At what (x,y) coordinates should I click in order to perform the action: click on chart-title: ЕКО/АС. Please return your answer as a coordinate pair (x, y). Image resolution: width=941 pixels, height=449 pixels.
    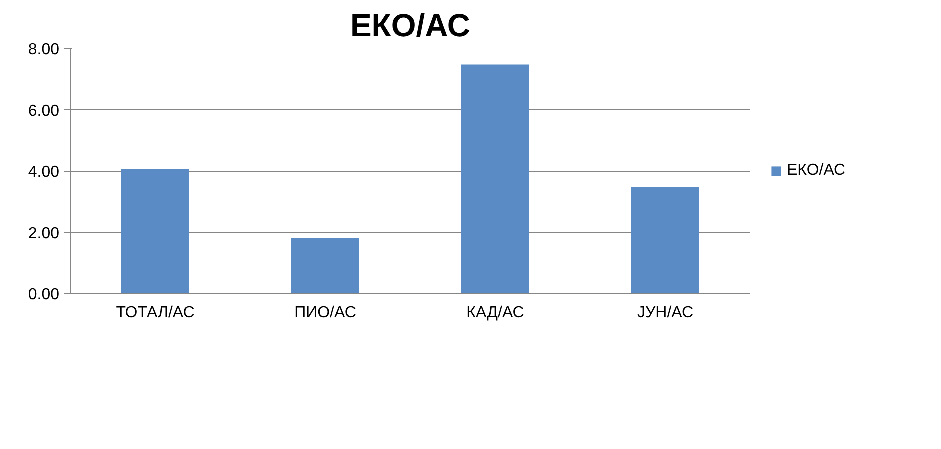
    Looking at the image, I should click on (410, 26).